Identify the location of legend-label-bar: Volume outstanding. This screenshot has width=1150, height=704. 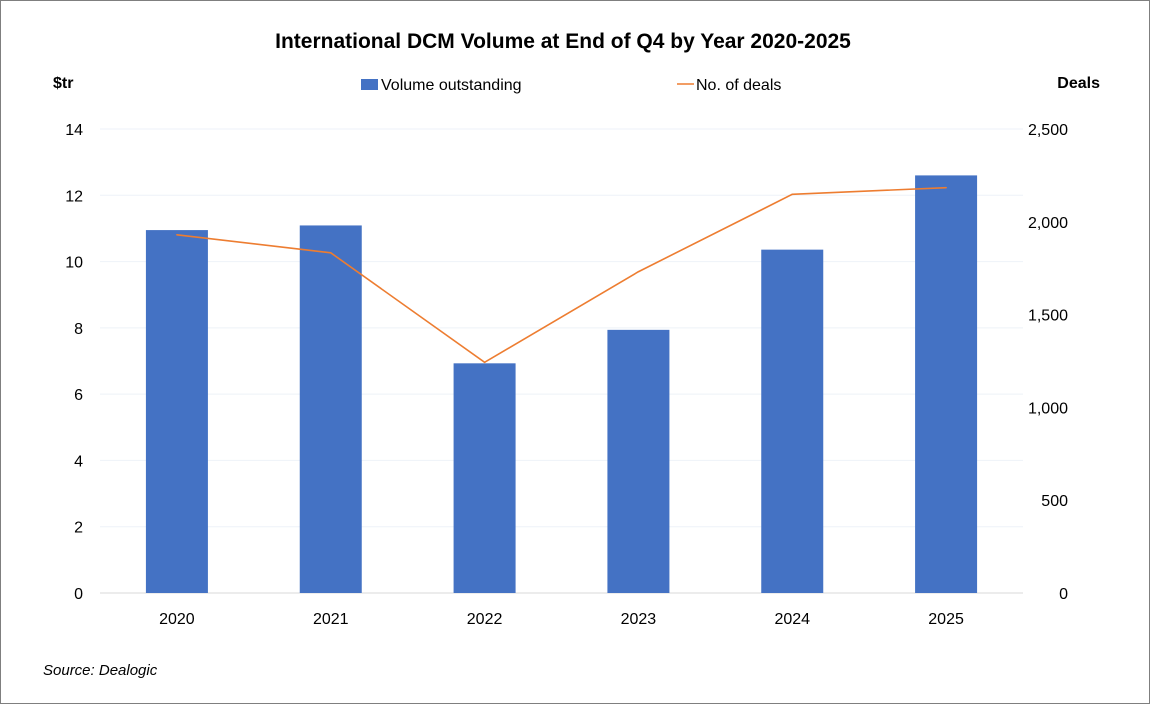
(451, 85).